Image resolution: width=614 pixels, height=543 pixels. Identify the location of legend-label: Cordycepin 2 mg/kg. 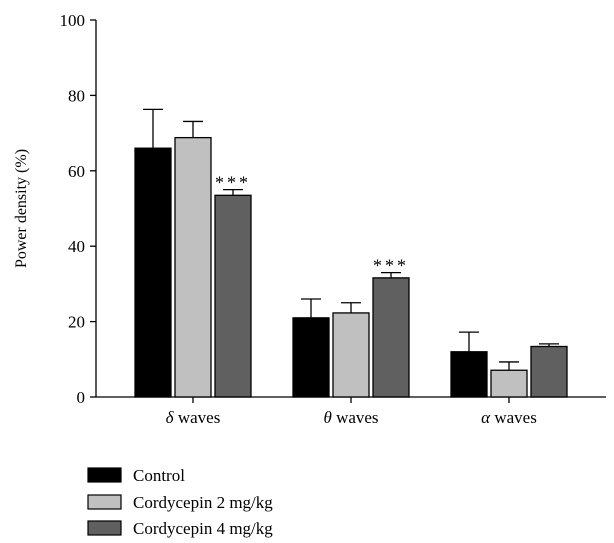
(203, 502).